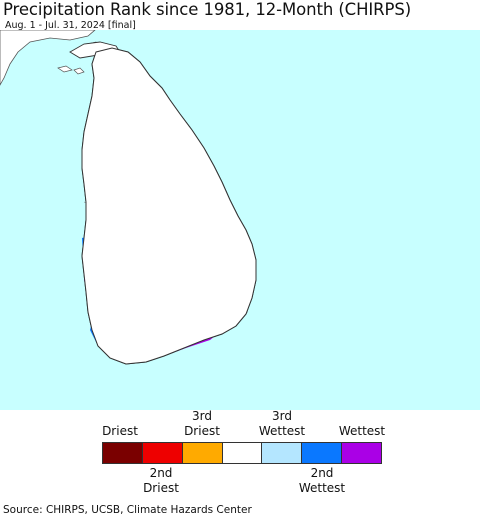 The width and height of the screenshot is (480, 519). I want to click on legend-swatch-driest, so click(123, 453).